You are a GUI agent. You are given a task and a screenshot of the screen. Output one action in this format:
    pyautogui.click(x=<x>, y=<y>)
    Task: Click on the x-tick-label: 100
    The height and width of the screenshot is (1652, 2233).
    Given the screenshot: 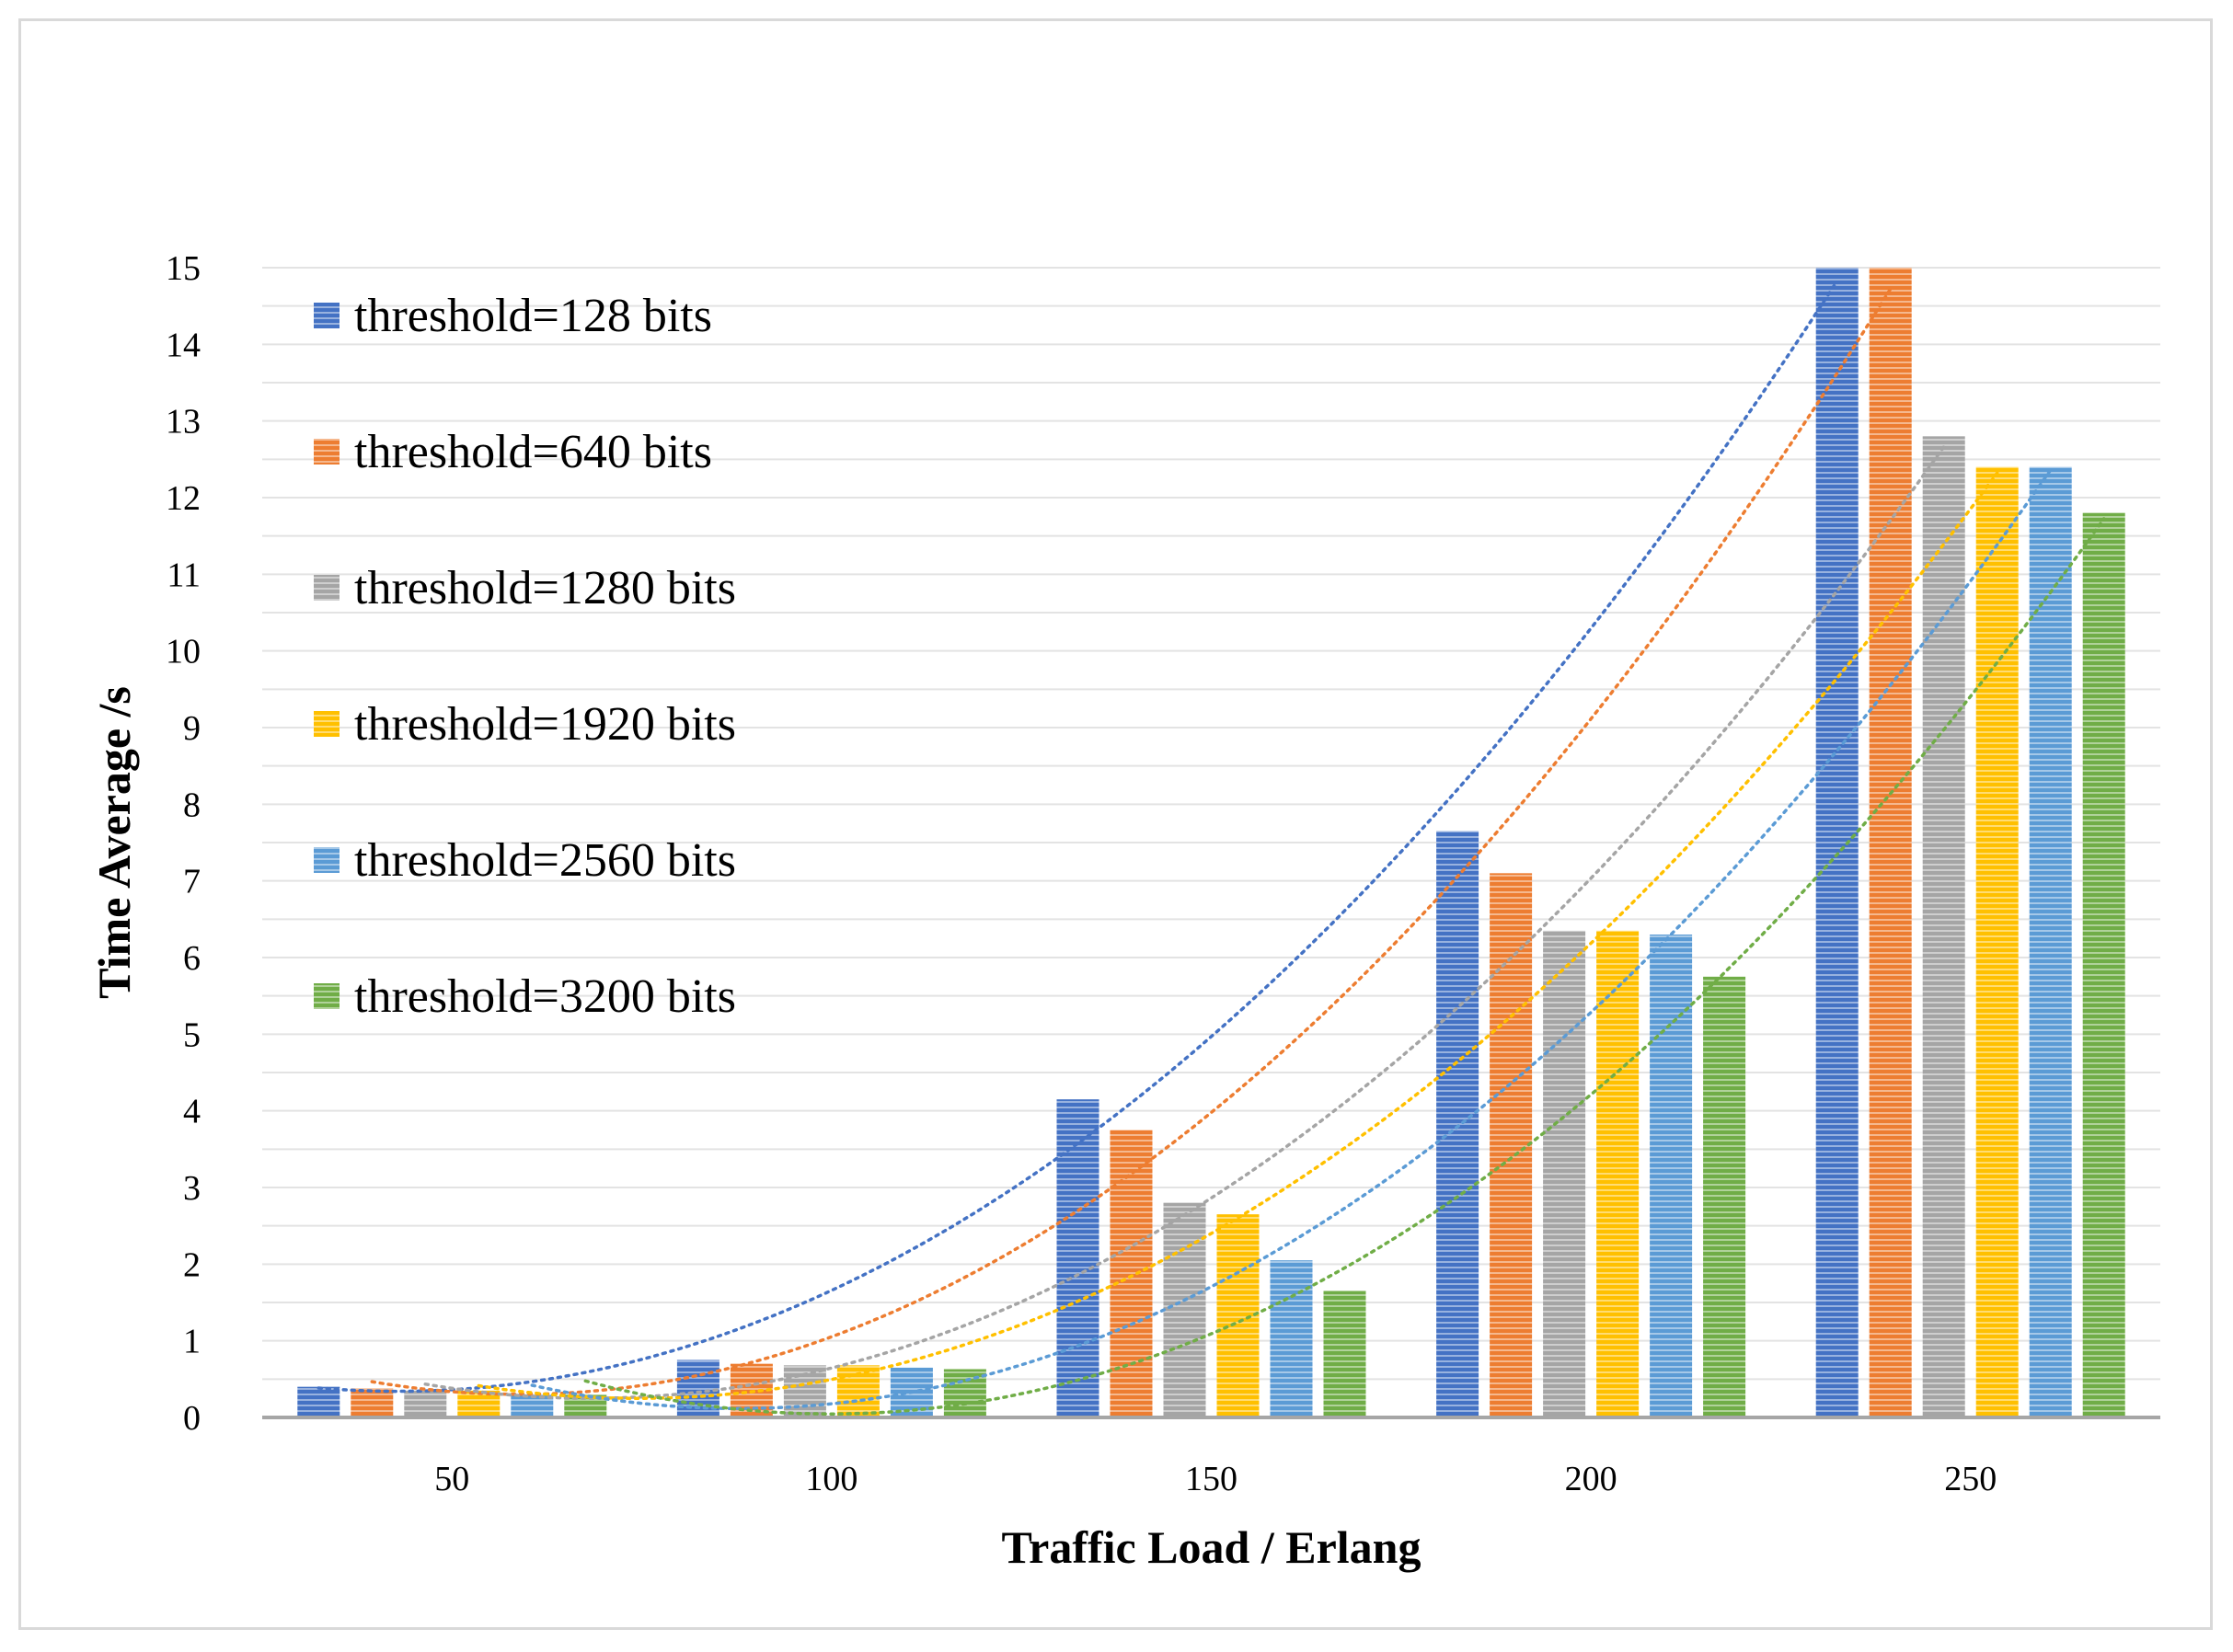 What is the action you would take?
    pyautogui.click(x=831, y=1479)
    